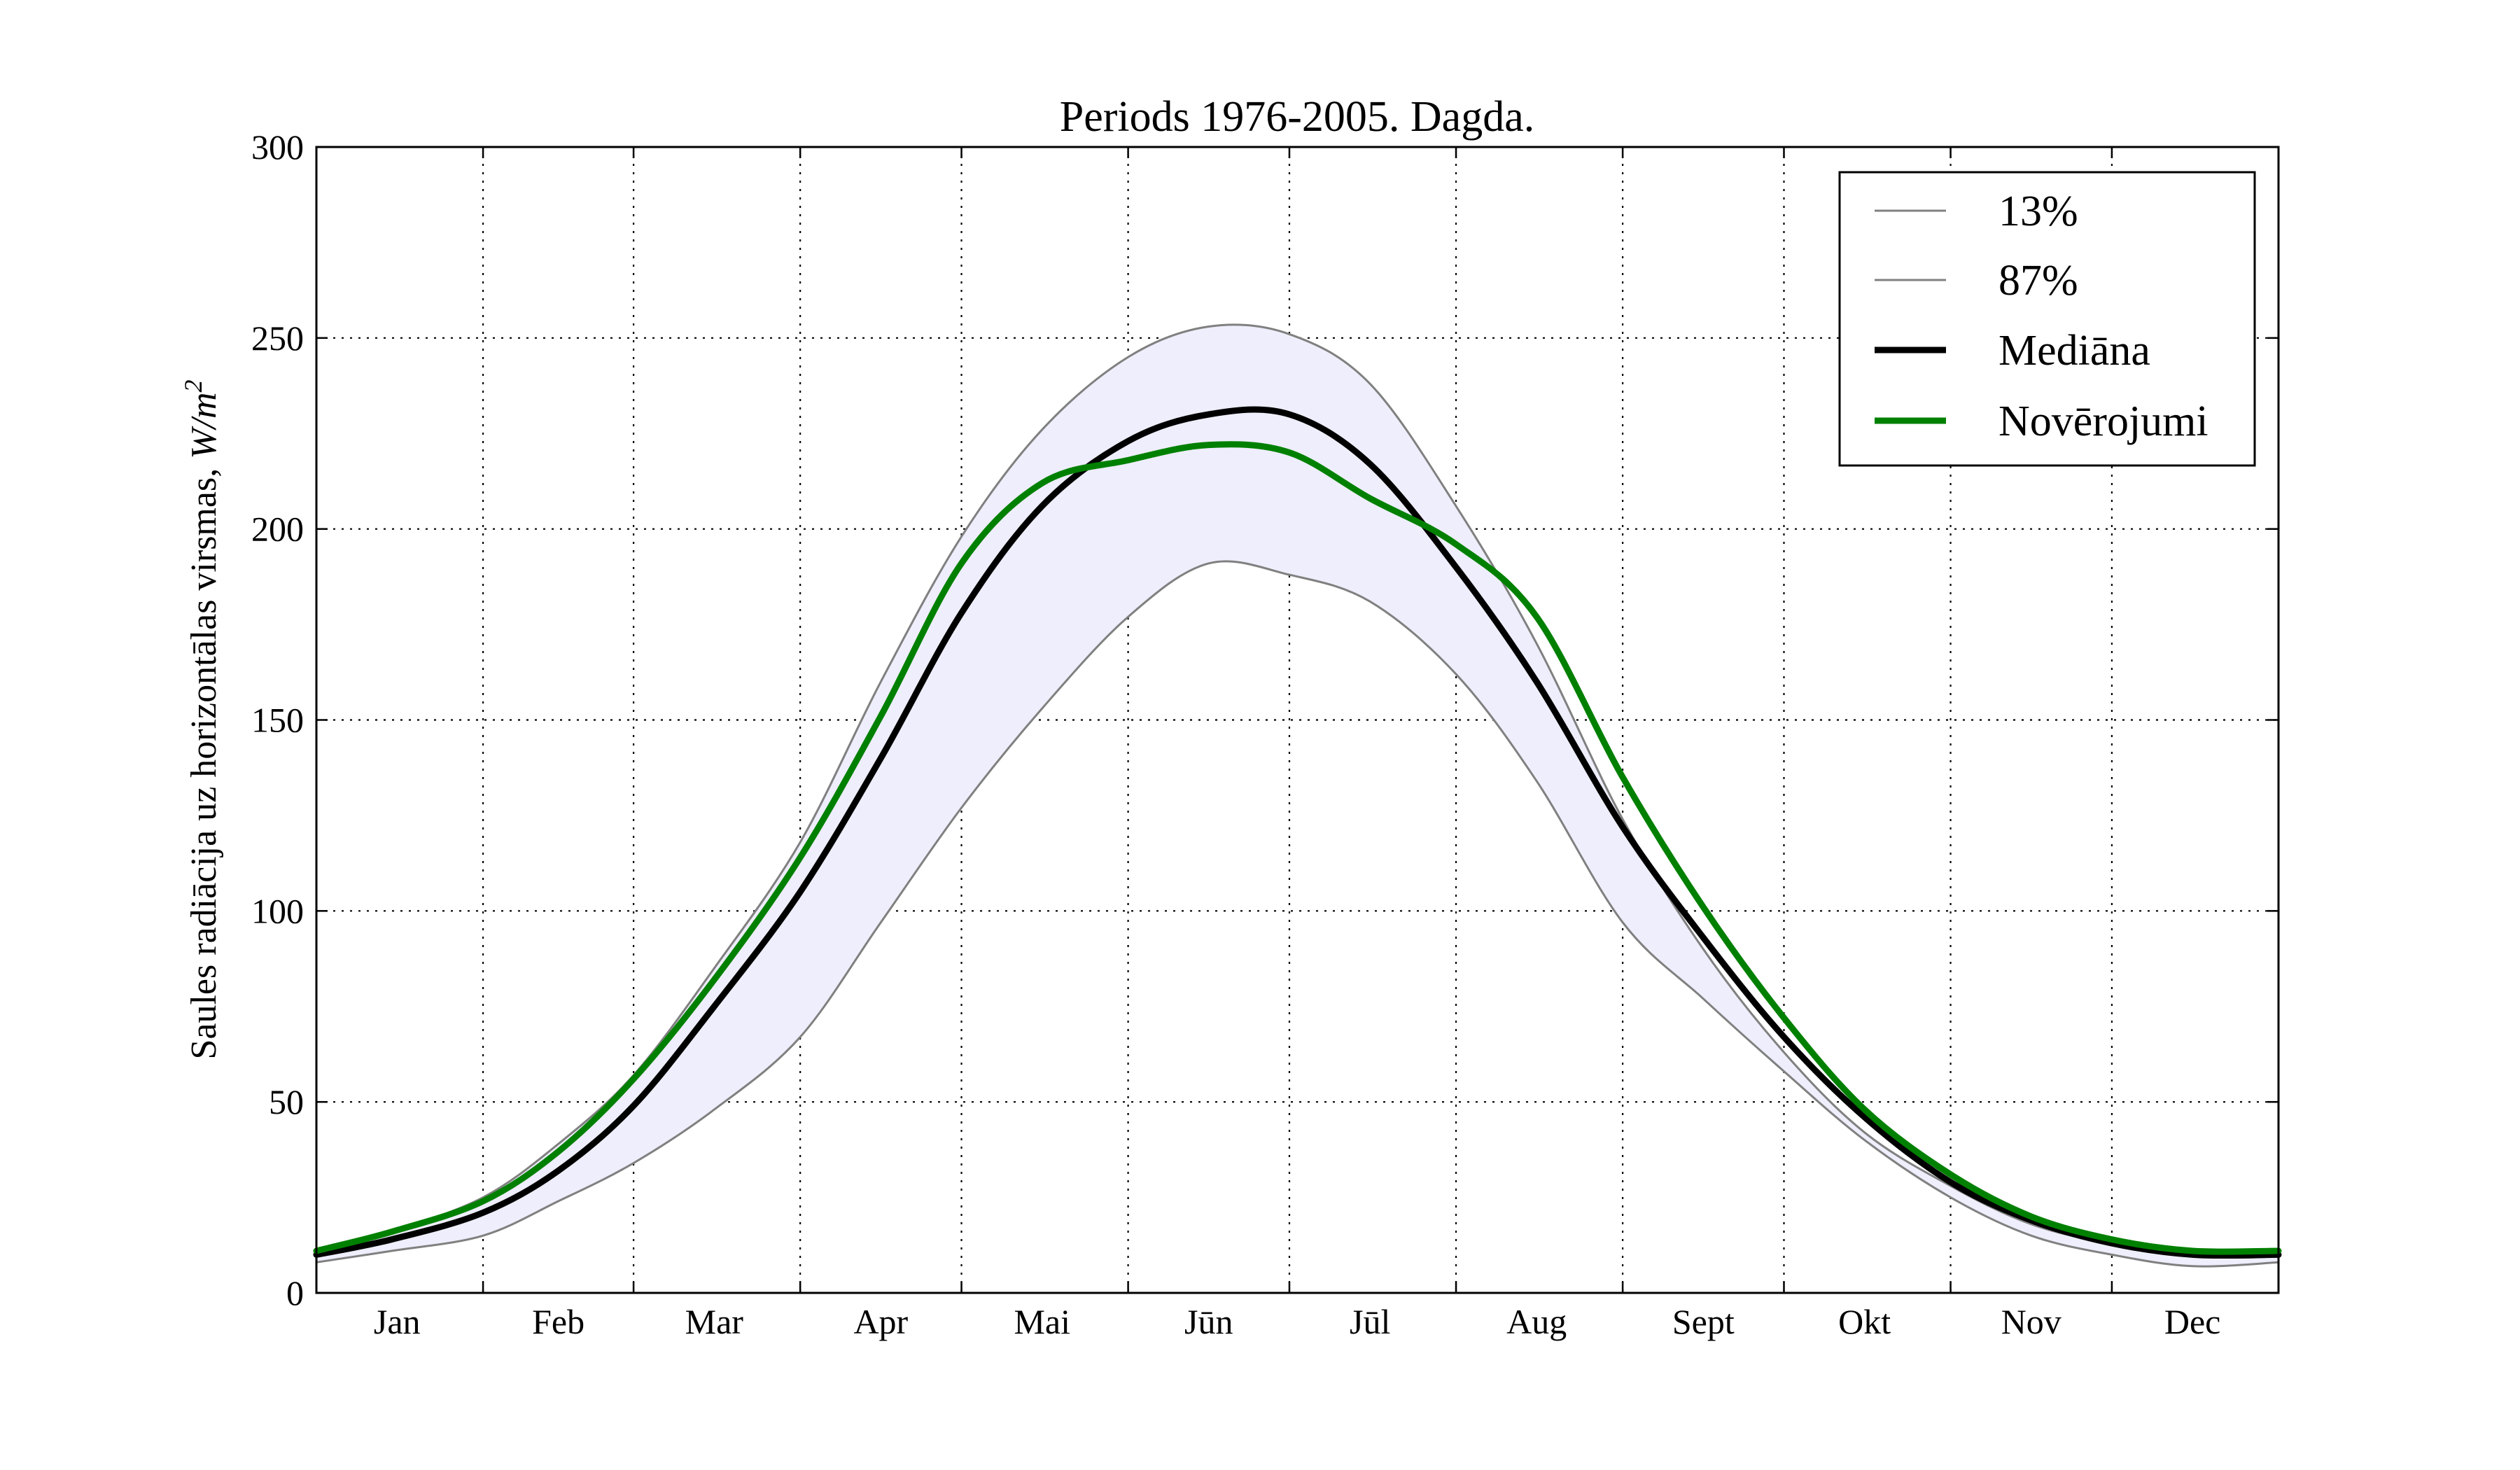 This screenshot has width=2520, height=1470. Describe the element at coordinates (295, 1292) in the screenshot. I see `y-tick-label: 0` at that location.